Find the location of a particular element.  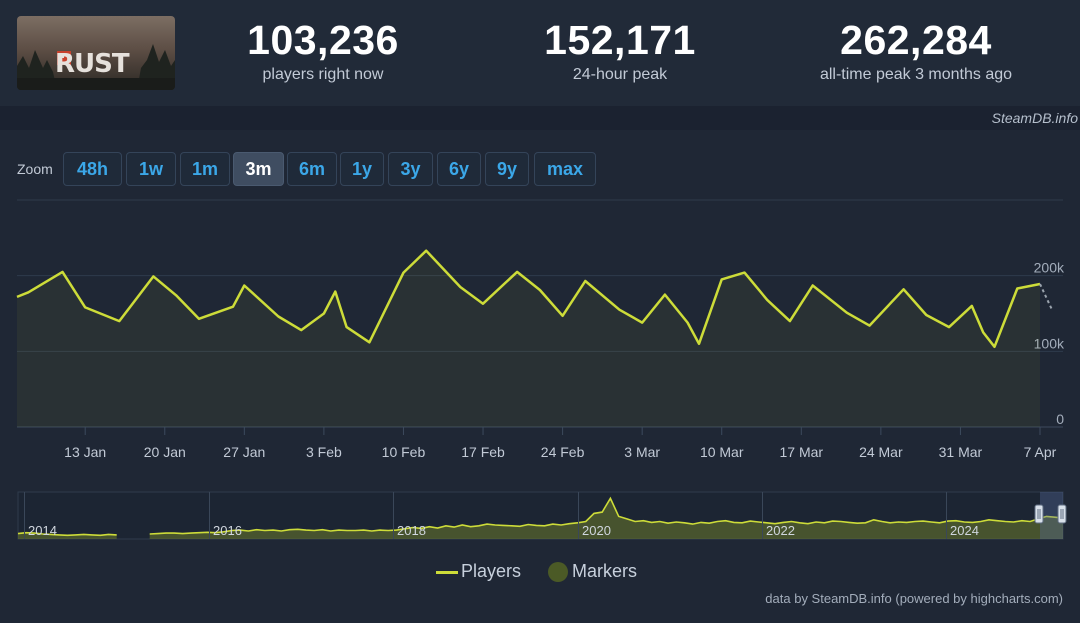

zoom-3m-button: 3m is located at coordinates (258, 169).